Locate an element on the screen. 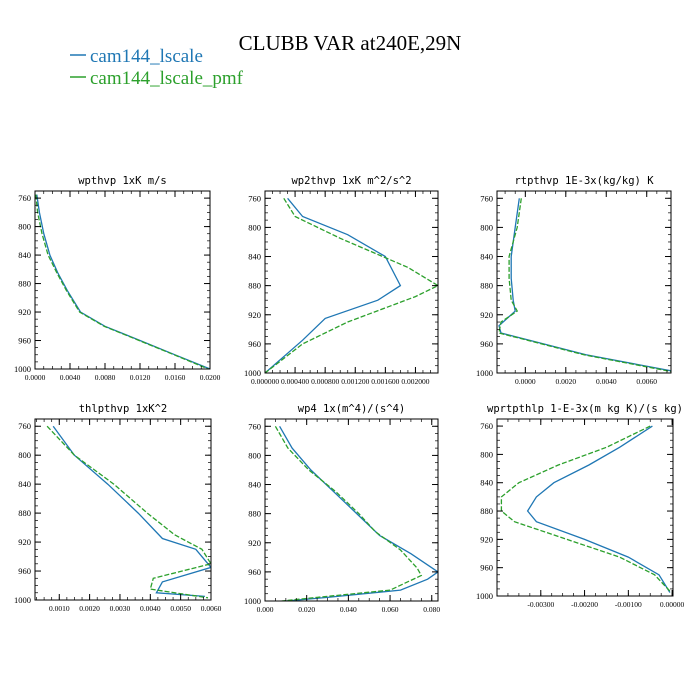 The width and height of the screenshot is (700, 700). ytick-label-2-1: 800 is located at coordinates (486, 227).